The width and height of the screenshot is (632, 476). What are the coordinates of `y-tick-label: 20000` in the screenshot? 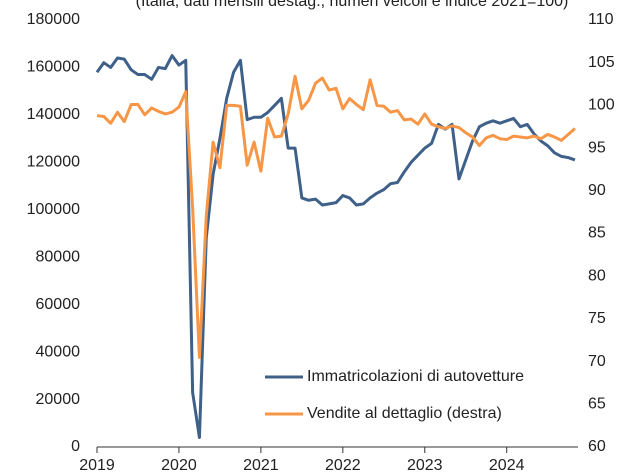 It's located at (58, 399).